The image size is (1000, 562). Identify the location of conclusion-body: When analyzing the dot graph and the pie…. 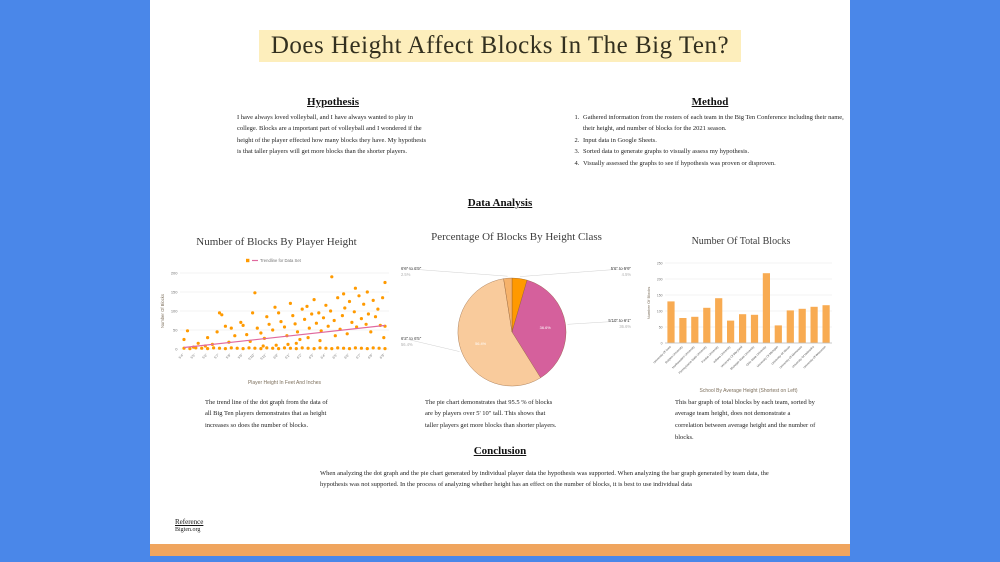
(544, 479).